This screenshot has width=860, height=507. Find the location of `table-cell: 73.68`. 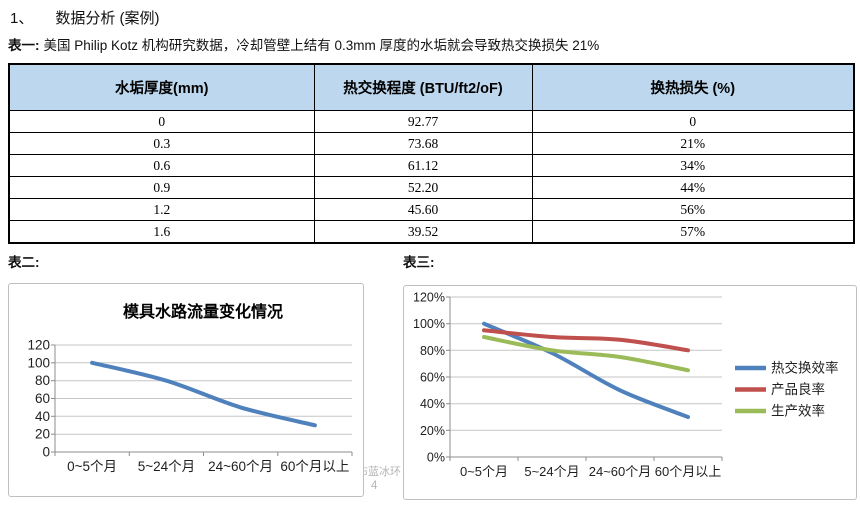

table-cell: 73.68 is located at coordinates (423, 143).